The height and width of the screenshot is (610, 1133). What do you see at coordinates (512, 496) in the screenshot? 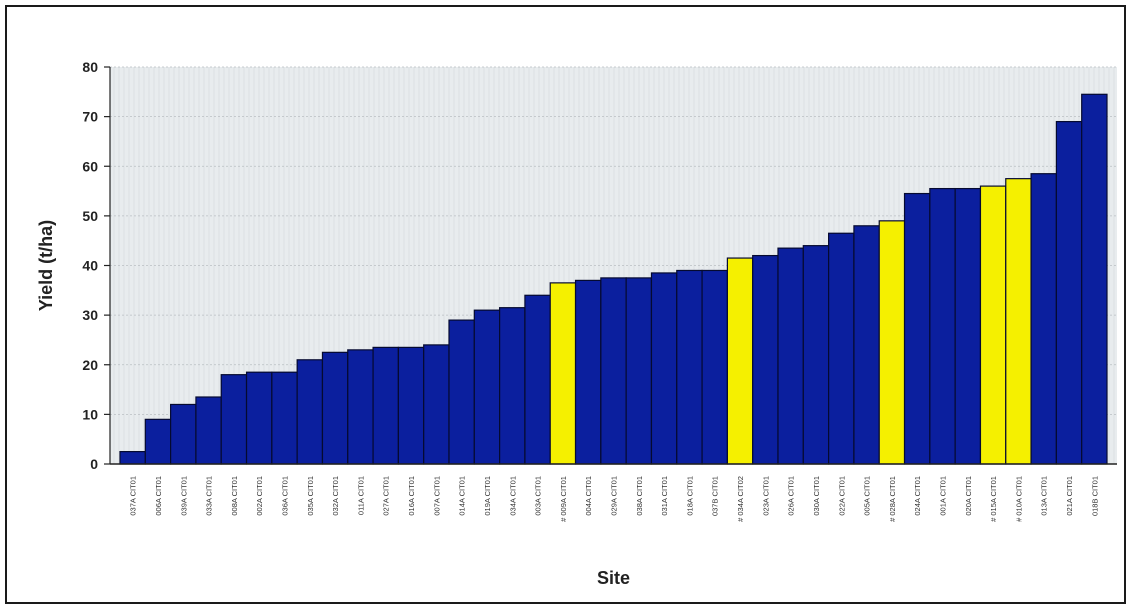
I see `x-tick-label: 034A CIT01` at bounding box center [512, 496].